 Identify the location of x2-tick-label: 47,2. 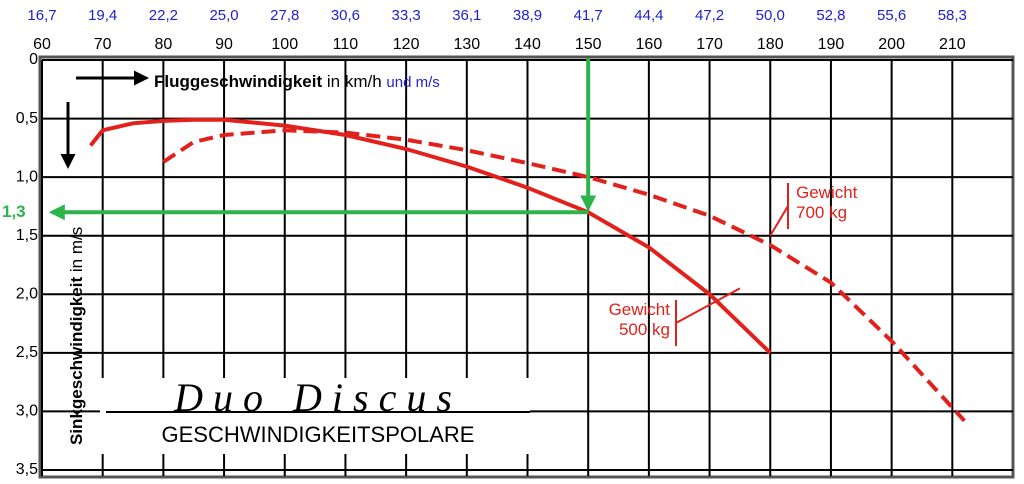
(709, 15).